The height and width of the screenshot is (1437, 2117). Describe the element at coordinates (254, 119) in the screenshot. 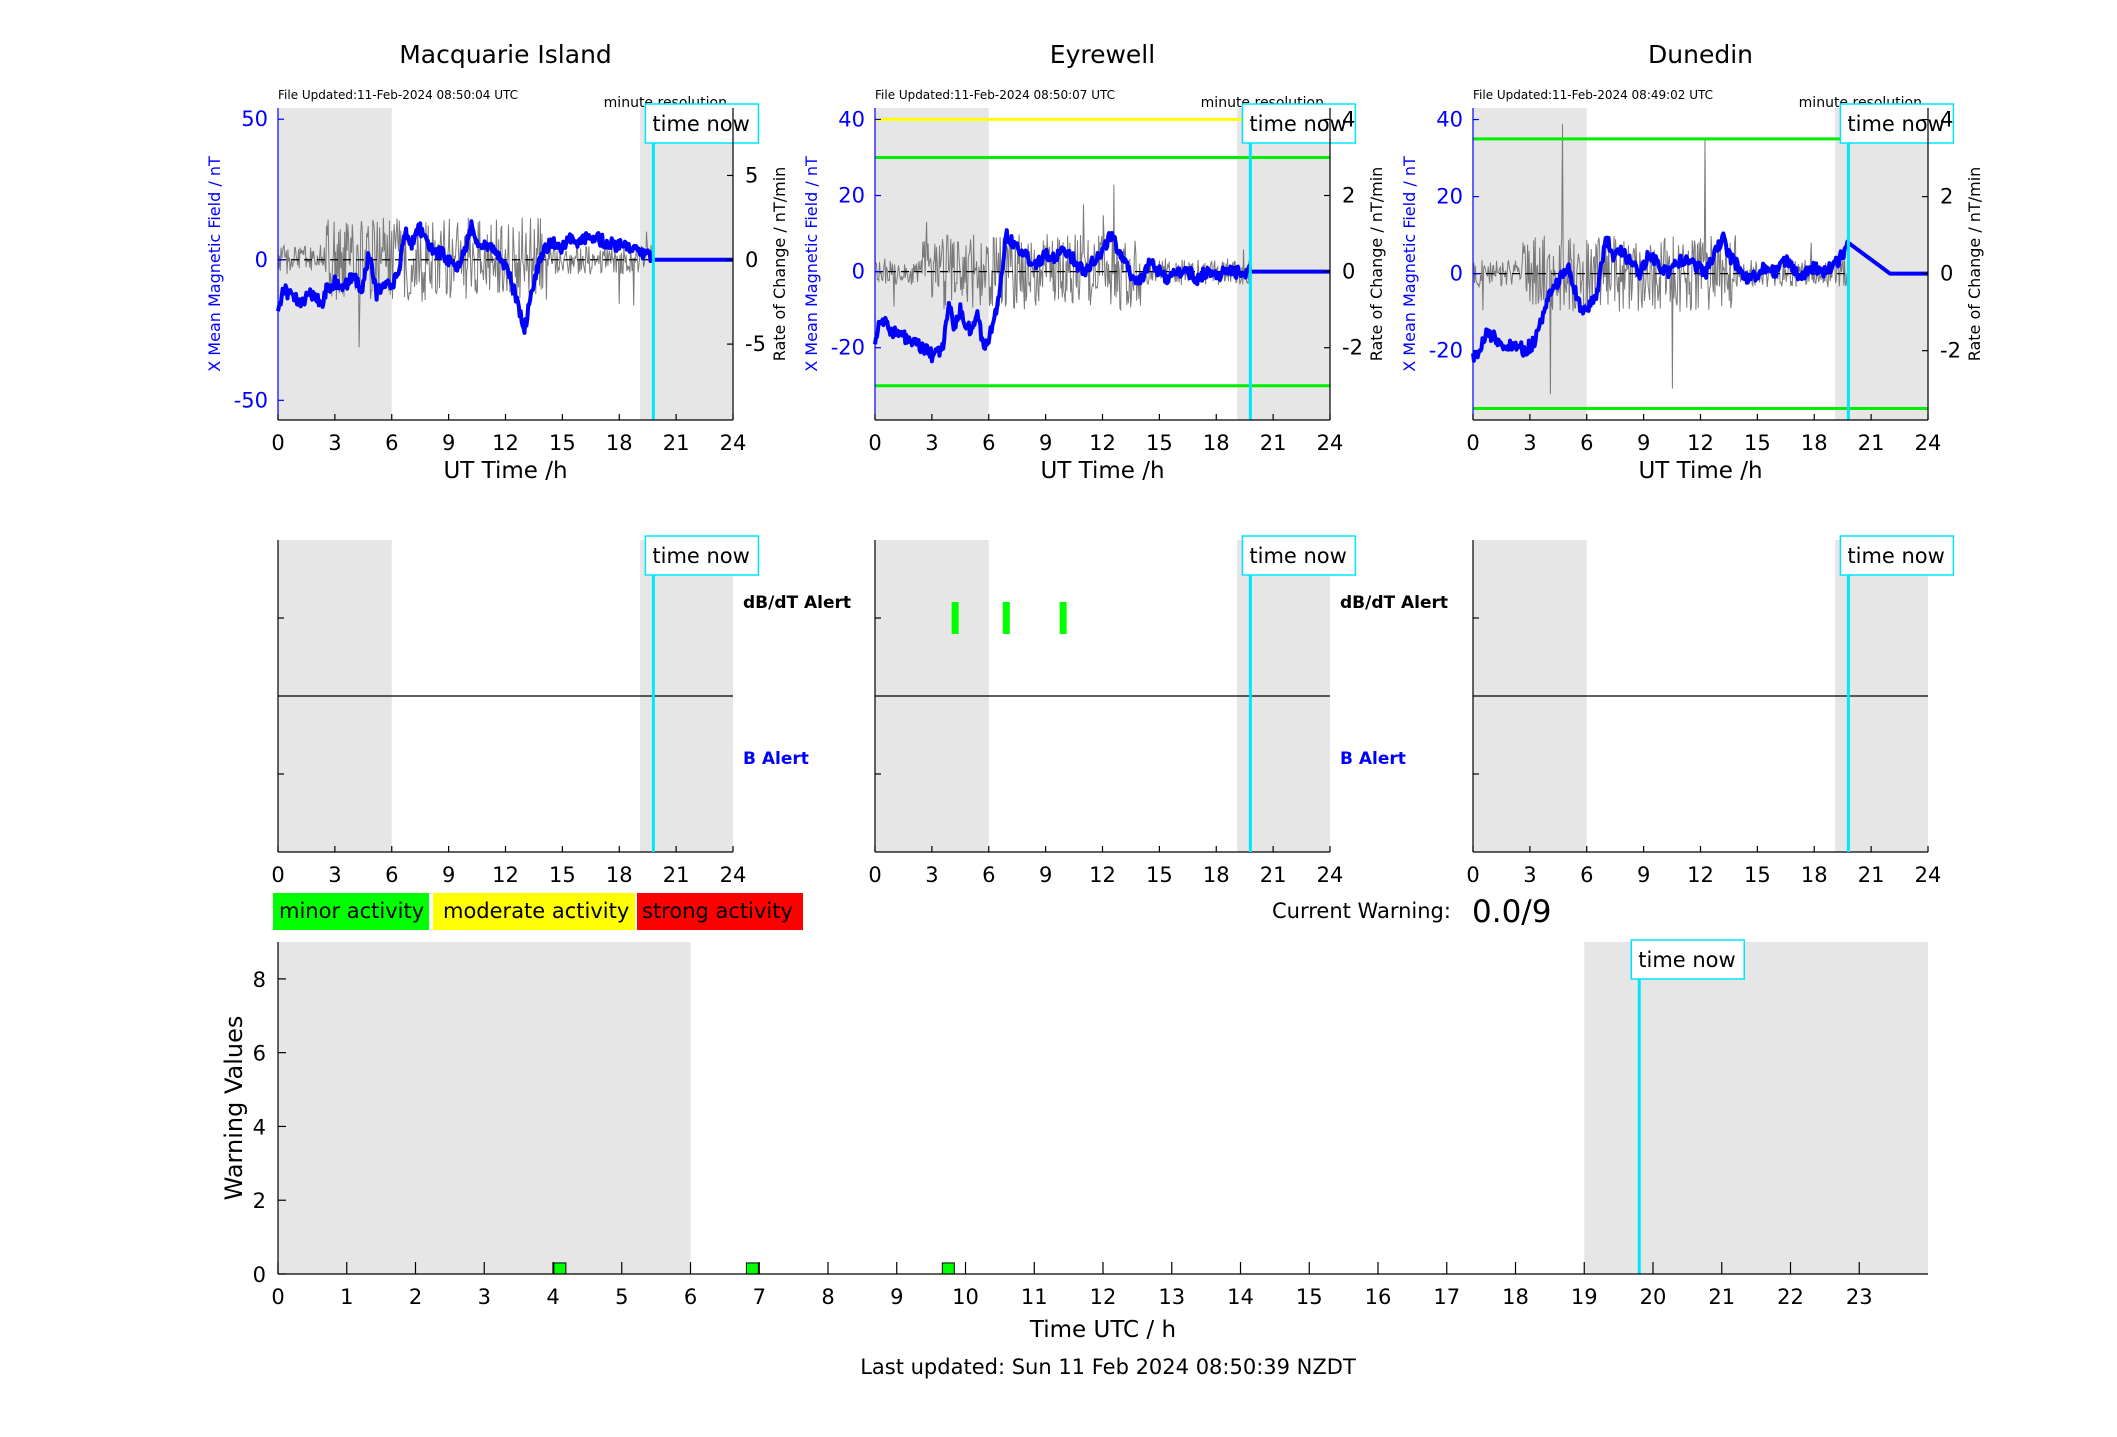

I see `y-left-tick-label: 50` at that location.